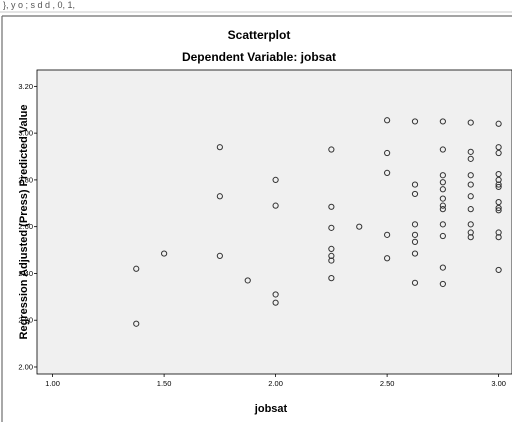 The width and height of the screenshot is (512, 422). What do you see at coordinates (25, 273) in the screenshot?
I see `y-tick-label: 2.40` at bounding box center [25, 273].